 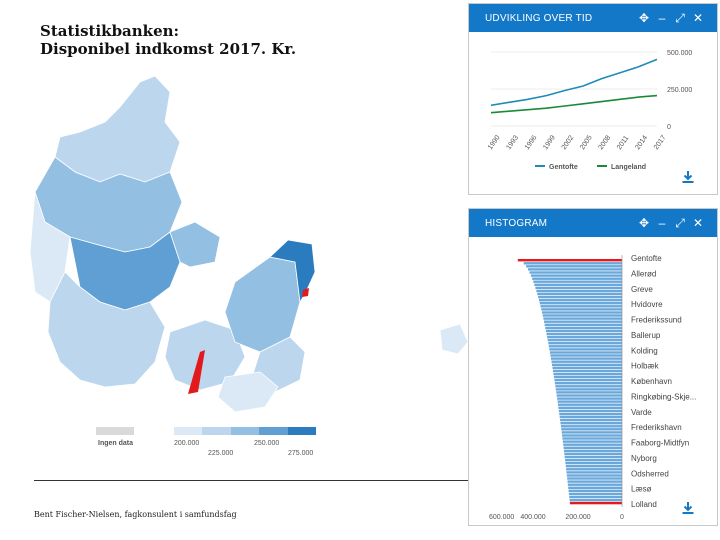 I want to click on map-region-lolland-falster, so click(x=248, y=392).